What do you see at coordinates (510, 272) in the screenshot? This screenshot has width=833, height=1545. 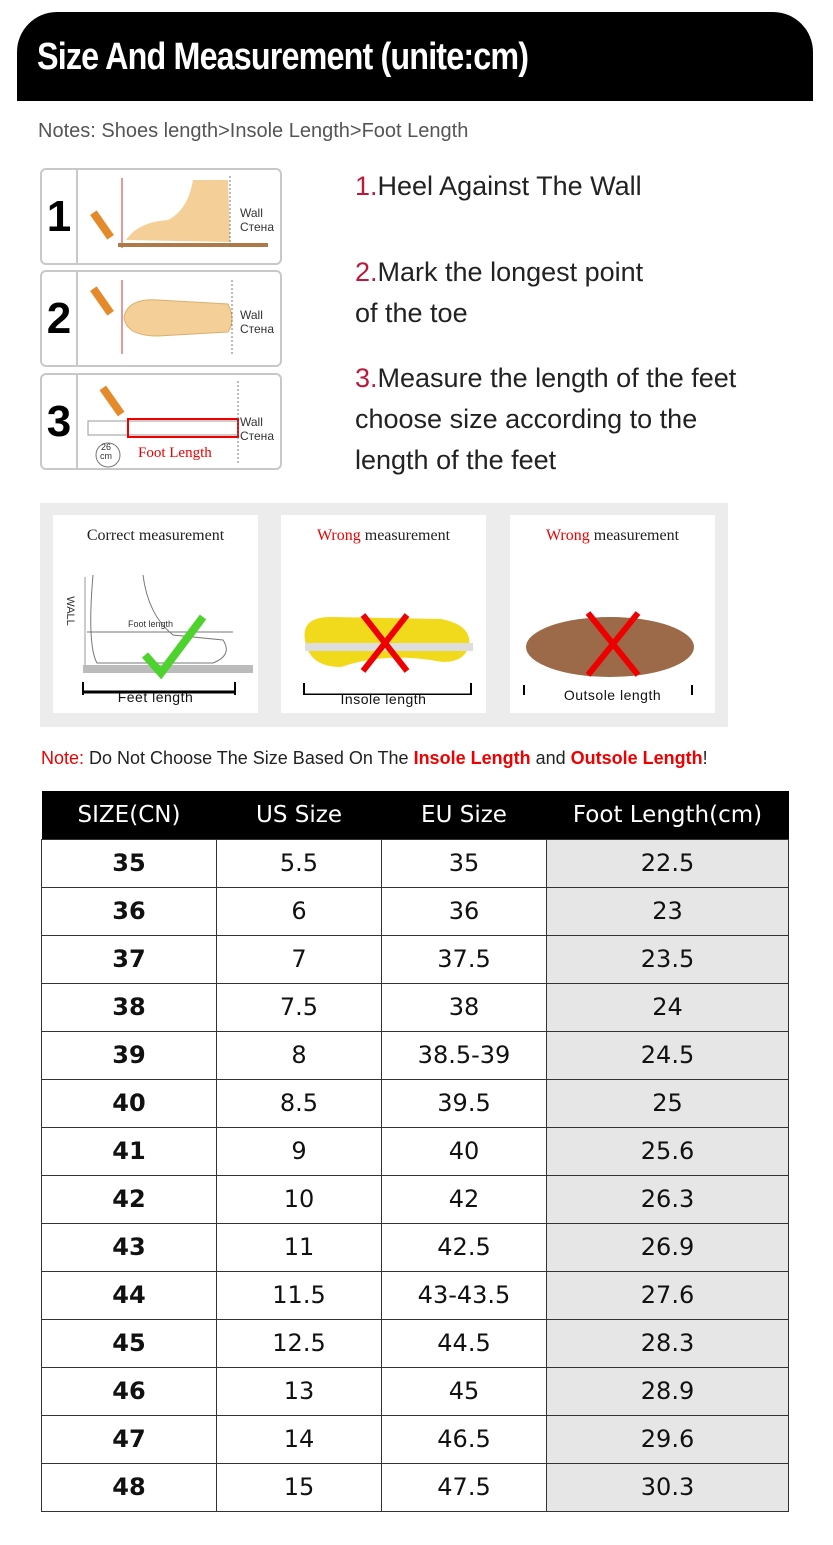 I see `step-line: Mark the longest point` at bounding box center [510, 272].